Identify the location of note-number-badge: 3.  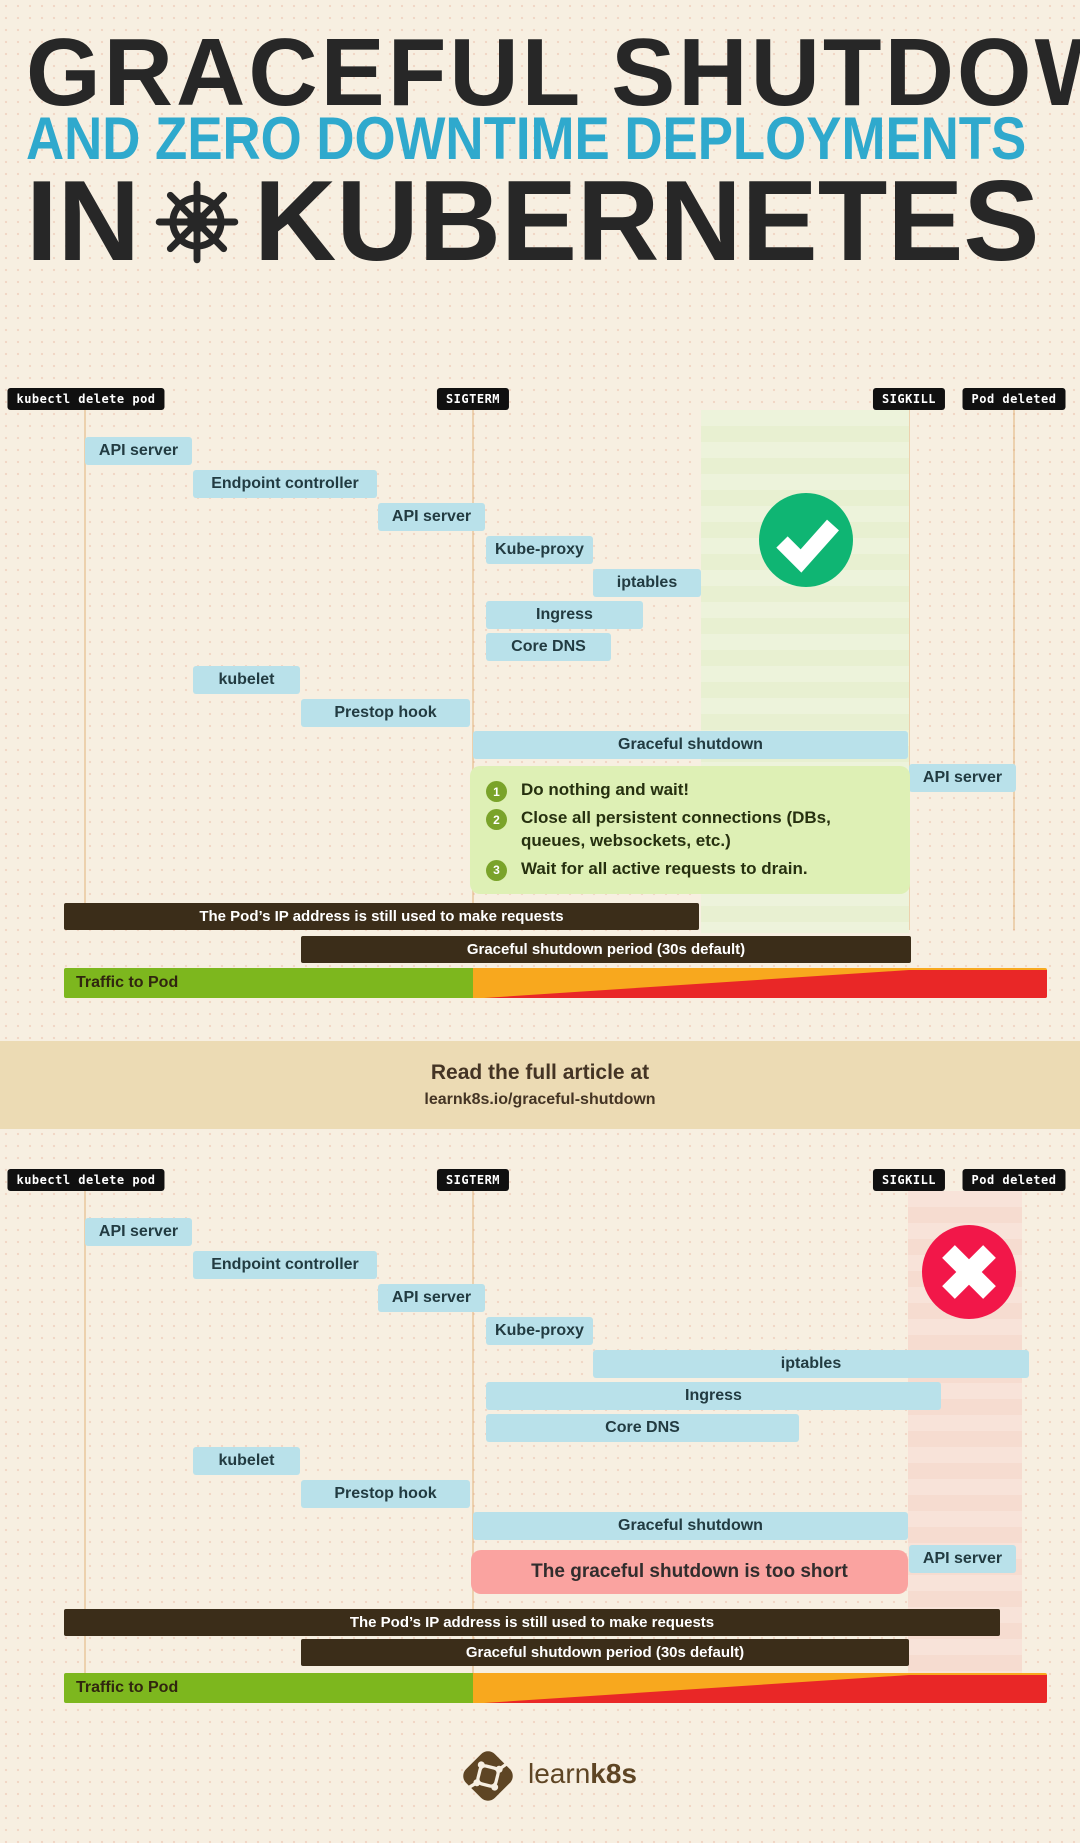
(496, 870).